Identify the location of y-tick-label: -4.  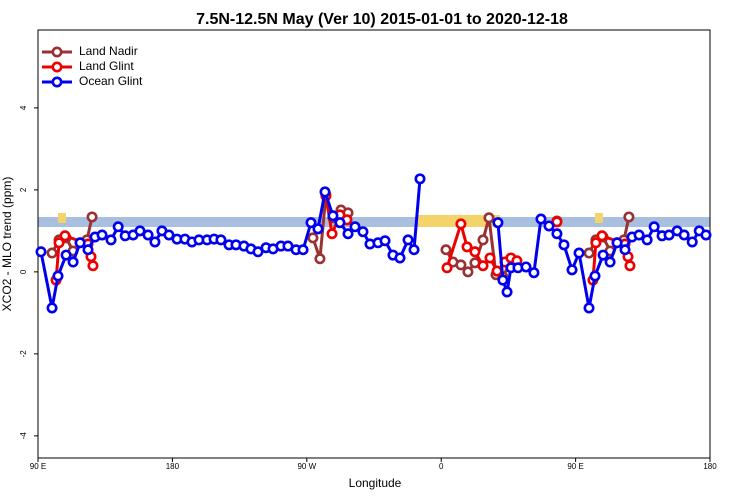
(23, 436).